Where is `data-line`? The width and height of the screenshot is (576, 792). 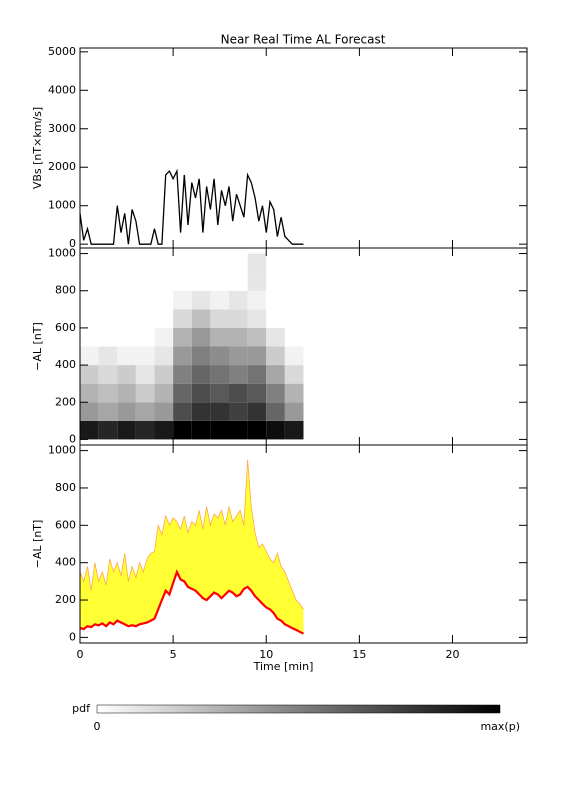 data-line is located at coordinates (191, 206).